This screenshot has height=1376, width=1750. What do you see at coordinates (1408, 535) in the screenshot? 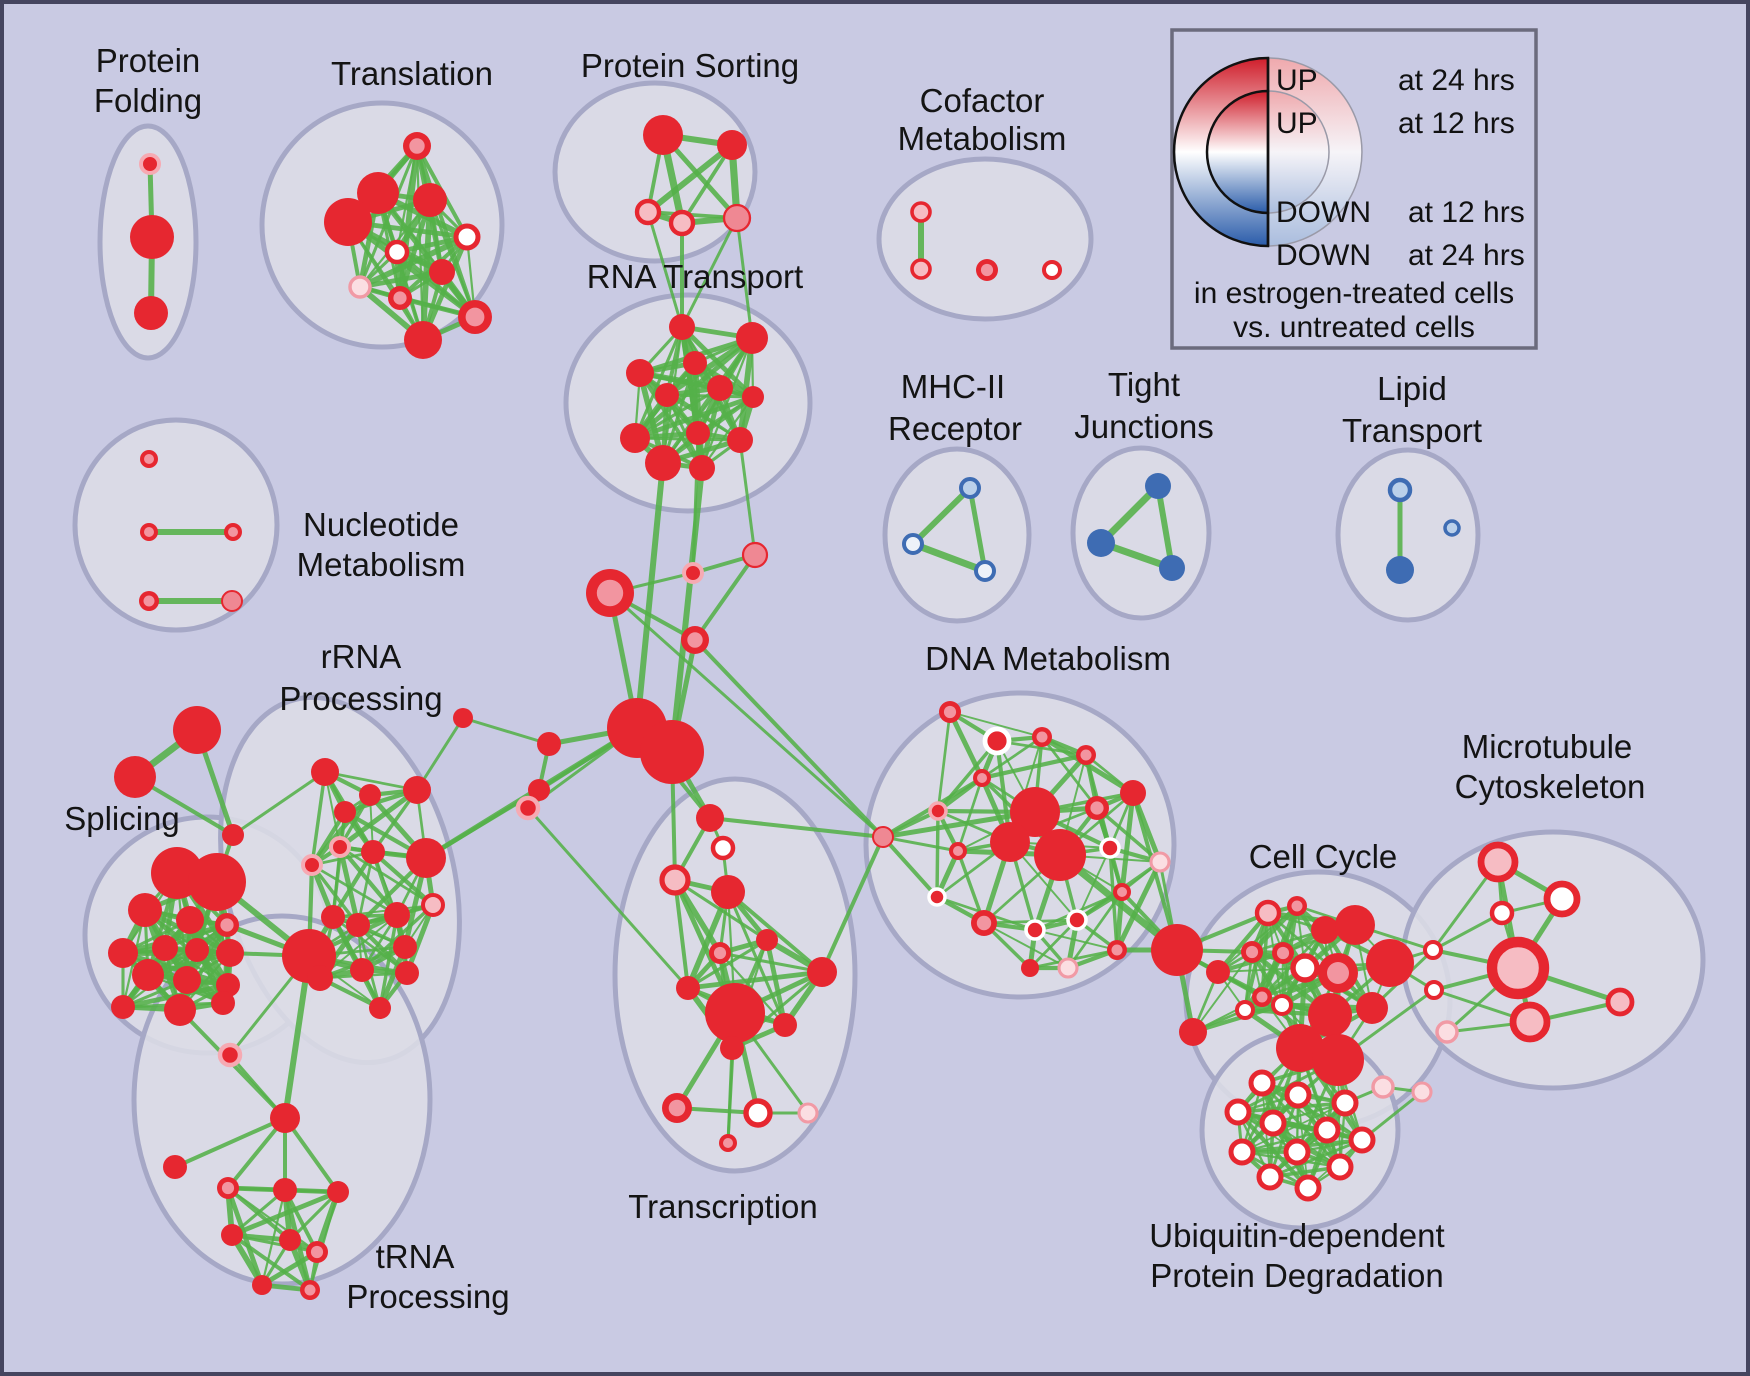
I see `cluster-lipid-transport` at bounding box center [1408, 535].